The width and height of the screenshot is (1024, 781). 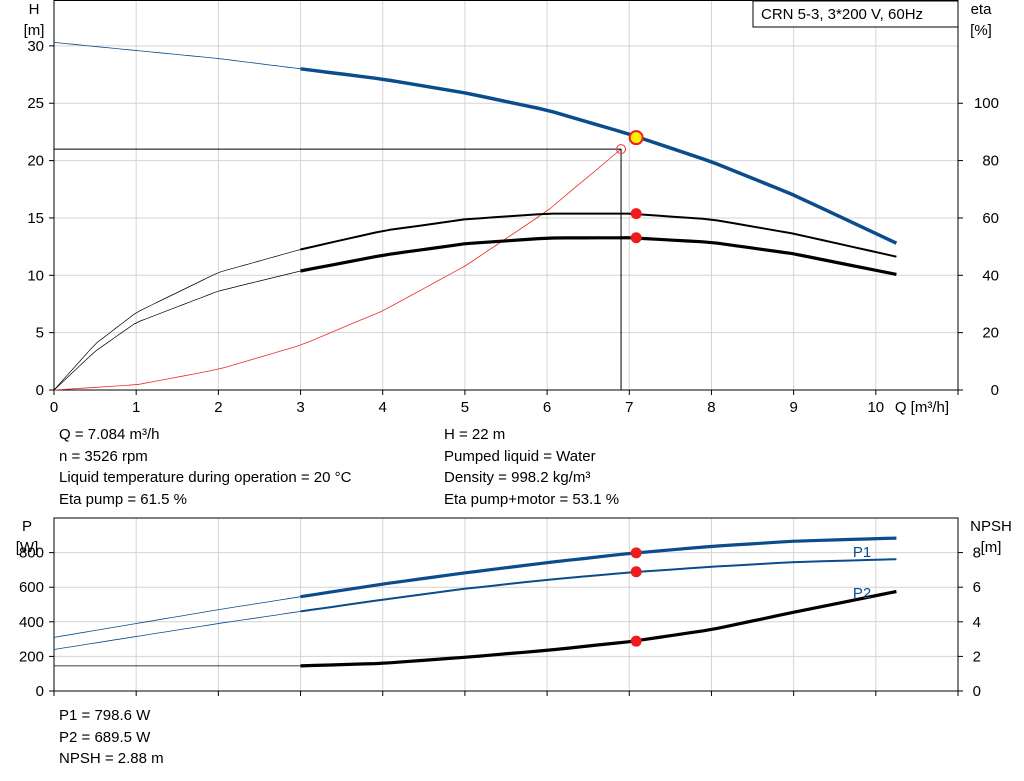 What do you see at coordinates (995, 390) in the screenshot?
I see `y-tick-label-eta: 0` at bounding box center [995, 390].